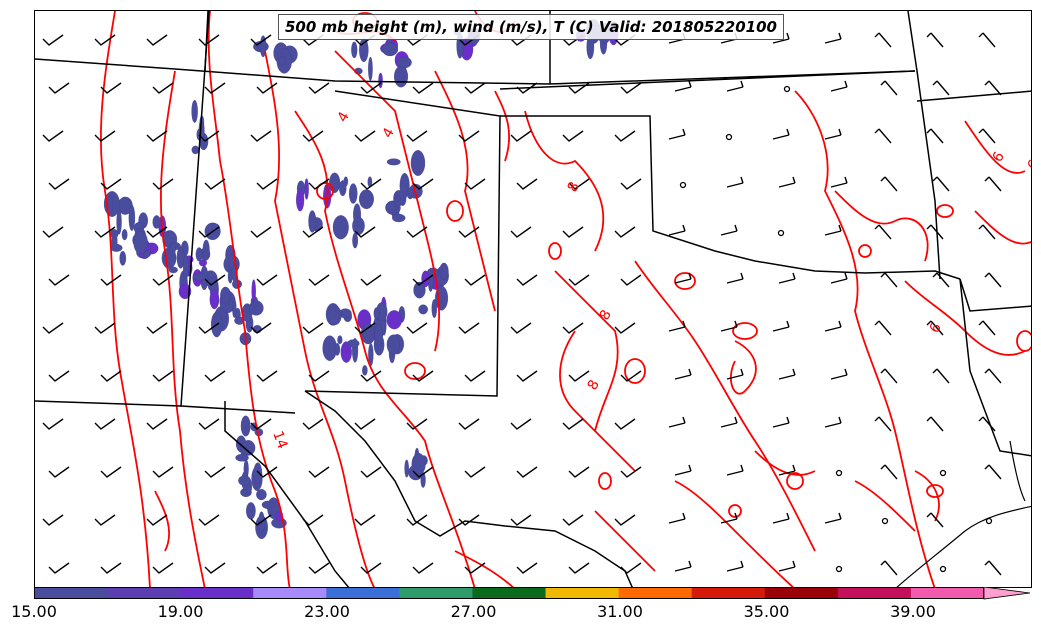 This screenshot has width=1041, height=633. Describe the element at coordinates (963, 546) in the screenshot. I see `gulf-coastline` at that location.